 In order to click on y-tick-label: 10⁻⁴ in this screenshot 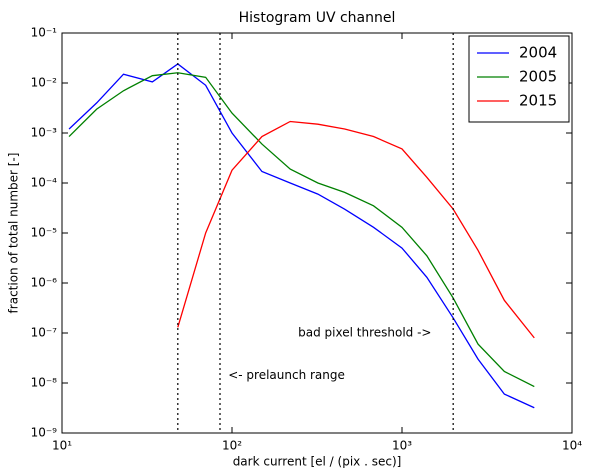, I will do `click(44, 183)`.